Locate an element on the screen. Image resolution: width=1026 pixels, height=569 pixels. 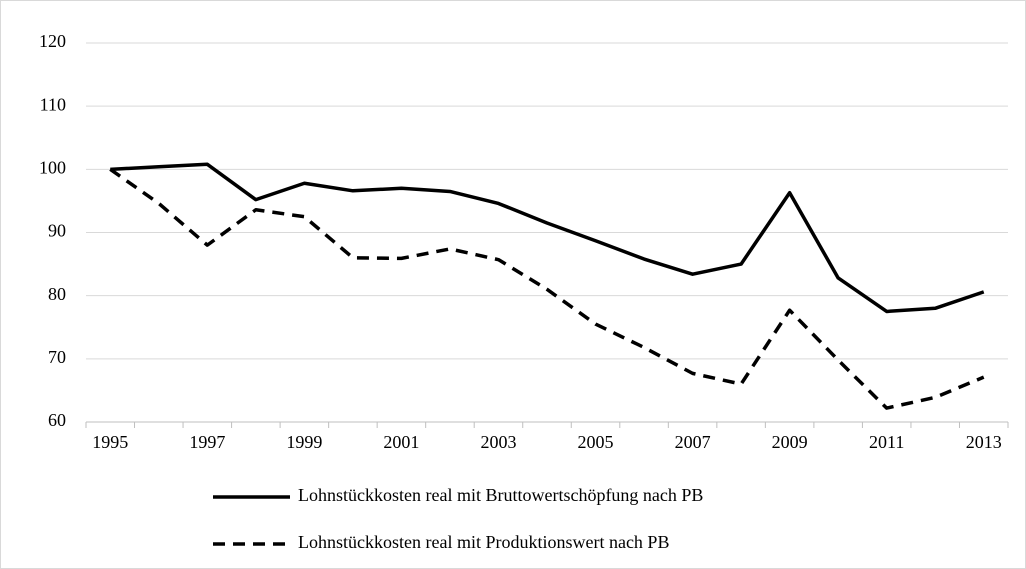
x-tick-label: 1999 is located at coordinates (304, 442).